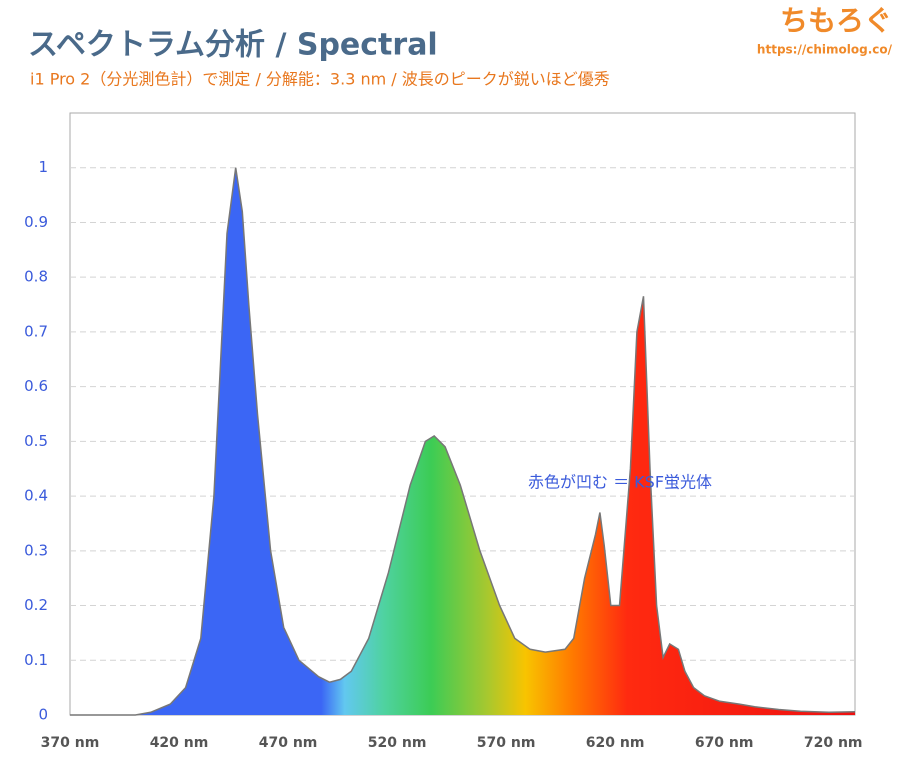  Describe the element at coordinates (179, 743) in the screenshot. I see `x-tick-label: 420 nm` at that location.